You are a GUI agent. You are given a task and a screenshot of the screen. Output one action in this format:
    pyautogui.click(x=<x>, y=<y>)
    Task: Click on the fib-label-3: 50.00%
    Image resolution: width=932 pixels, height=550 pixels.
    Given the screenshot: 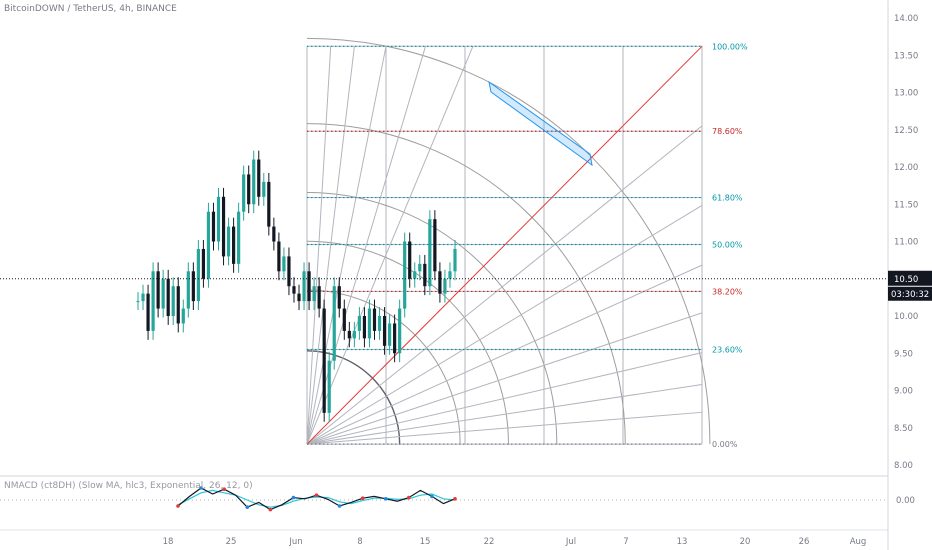 What is the action you would take?
    pyautogui.click(x=727, y=244)
    